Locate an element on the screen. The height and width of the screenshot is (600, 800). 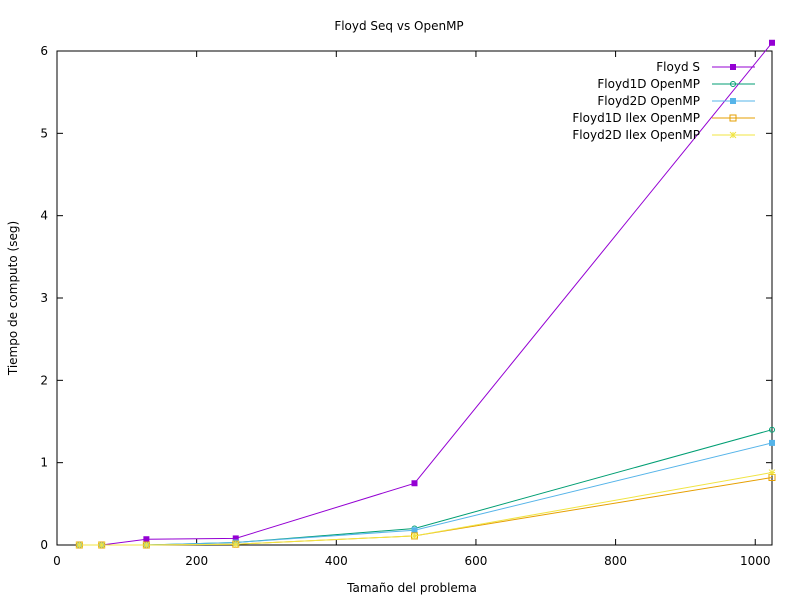
y-tick-label: 4 is located at coordinates (44, 216).